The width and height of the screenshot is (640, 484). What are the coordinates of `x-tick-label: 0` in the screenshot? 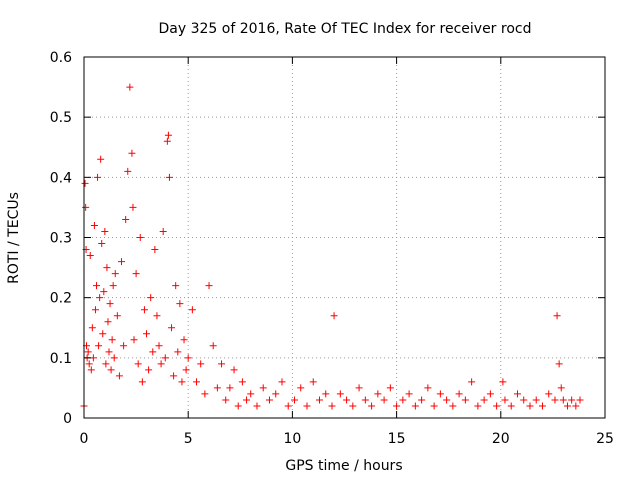 It's located at (84, 439).